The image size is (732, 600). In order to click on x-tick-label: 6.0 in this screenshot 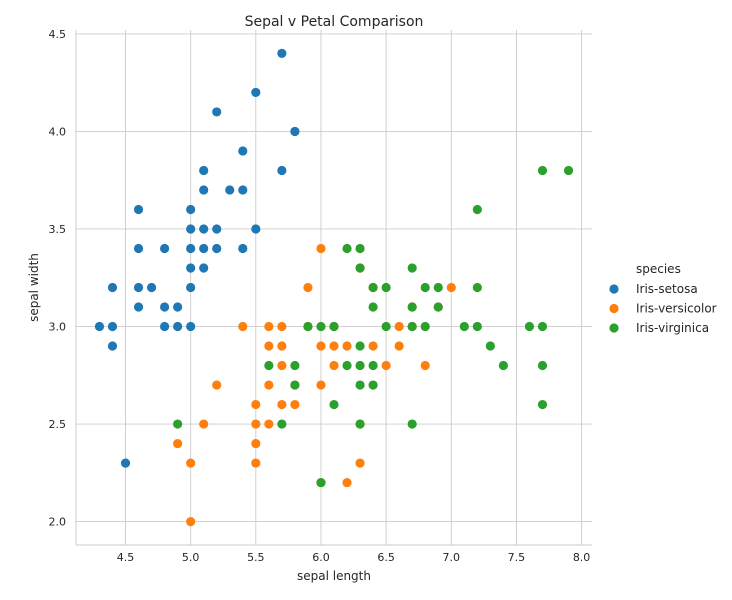, I will do `click(321, 557)`.